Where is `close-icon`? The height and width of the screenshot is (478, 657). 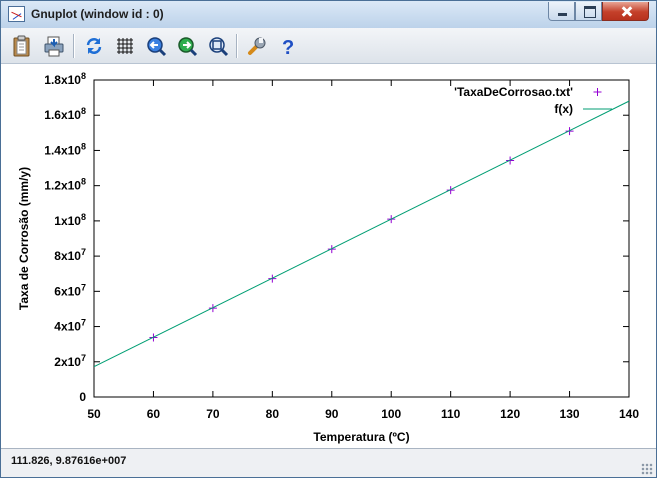 close-icon is located at coordinates (625, 11).